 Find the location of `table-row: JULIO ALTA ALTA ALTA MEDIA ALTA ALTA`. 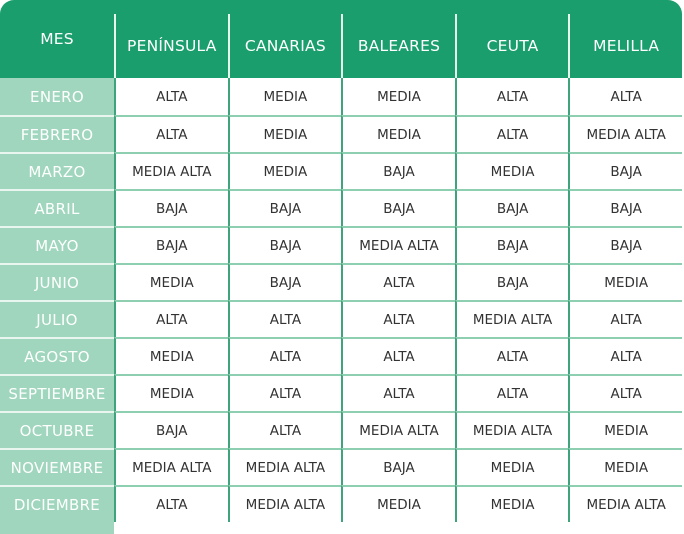

table-row: JULIO ALTA ALTA ALTA MEDIA ALTA ALTA is located at coordinates (341, 318).